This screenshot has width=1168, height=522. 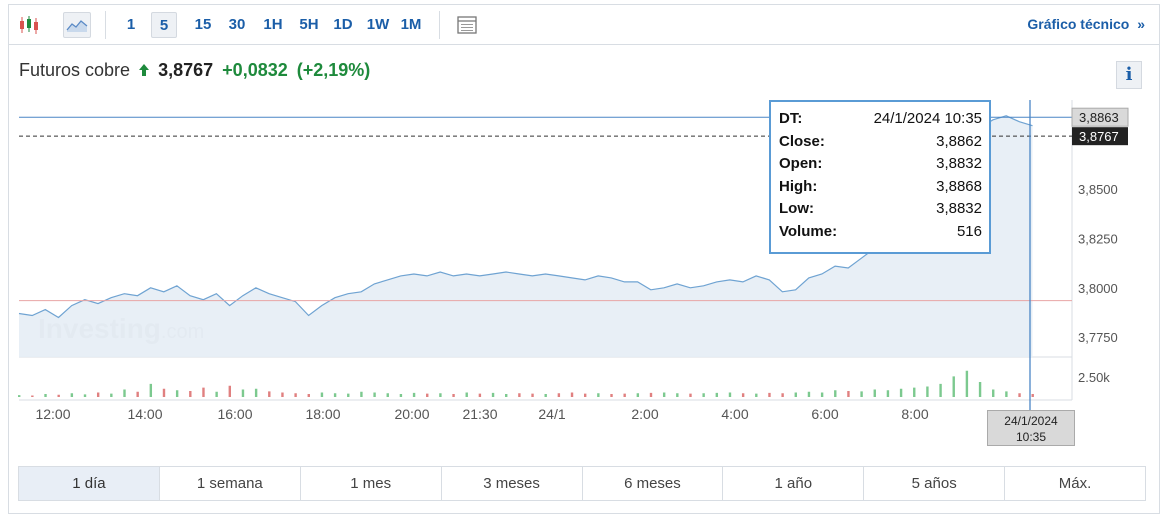 What do you see at coordinates (1098, 288) in the screenshot?
I see `y-tick-label: 3,8000` at bounding box center [1098, 288].